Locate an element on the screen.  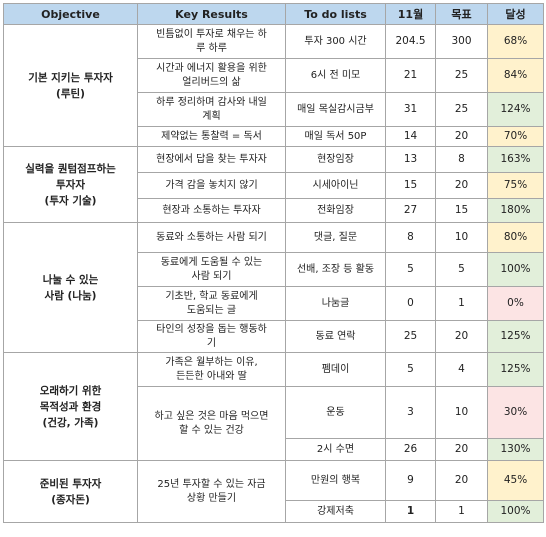
todo-cell: 운동 is located at coordinates (335, 412).